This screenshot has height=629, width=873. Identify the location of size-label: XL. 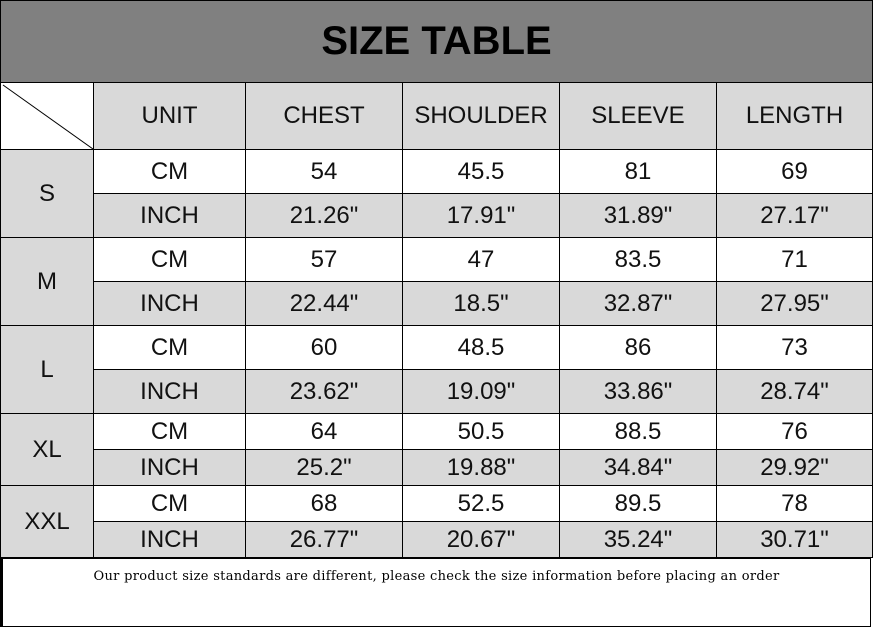
(47, 449).